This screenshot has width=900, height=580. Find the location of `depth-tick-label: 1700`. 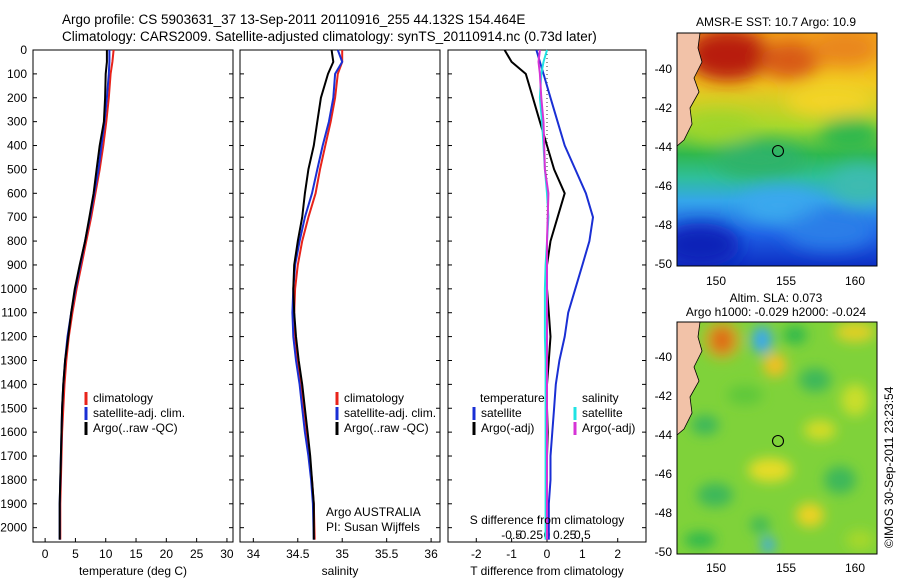

depth-tick-label: 1700 is located at coordinates (13, 456).